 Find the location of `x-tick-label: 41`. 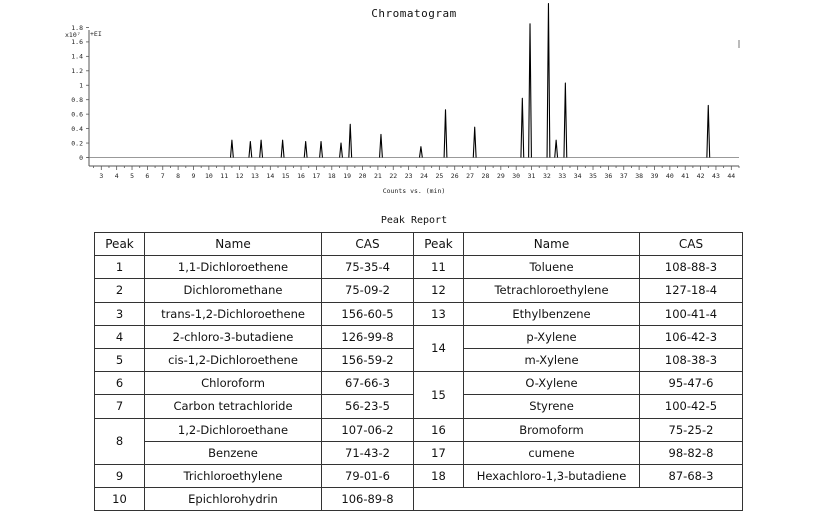

x-tick-label: 41 is located at coordinates (685, 176).